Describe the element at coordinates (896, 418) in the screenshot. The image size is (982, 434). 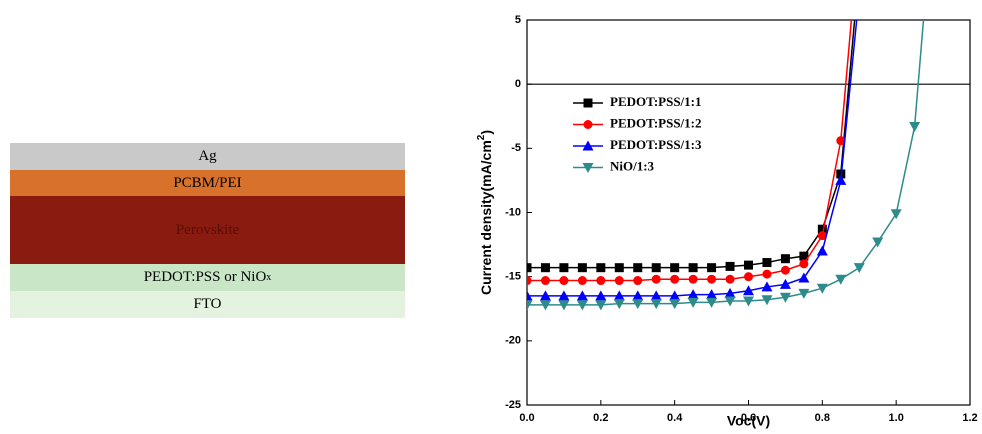
I see `x-tick-label: 1.0` at that location.